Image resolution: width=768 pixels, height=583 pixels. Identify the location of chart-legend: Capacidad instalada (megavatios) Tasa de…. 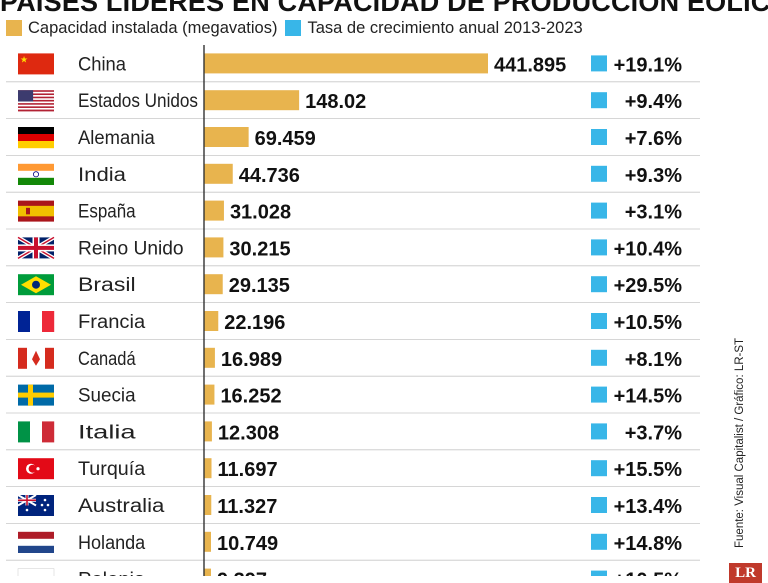
(298, 28).